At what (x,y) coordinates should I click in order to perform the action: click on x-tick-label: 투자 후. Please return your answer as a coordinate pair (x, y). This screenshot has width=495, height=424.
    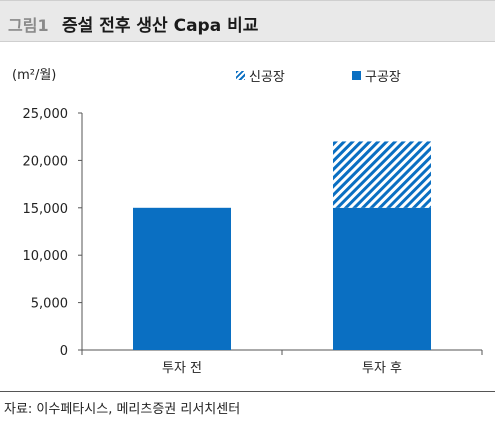
    Looking at the image, I should click on (382, 368).